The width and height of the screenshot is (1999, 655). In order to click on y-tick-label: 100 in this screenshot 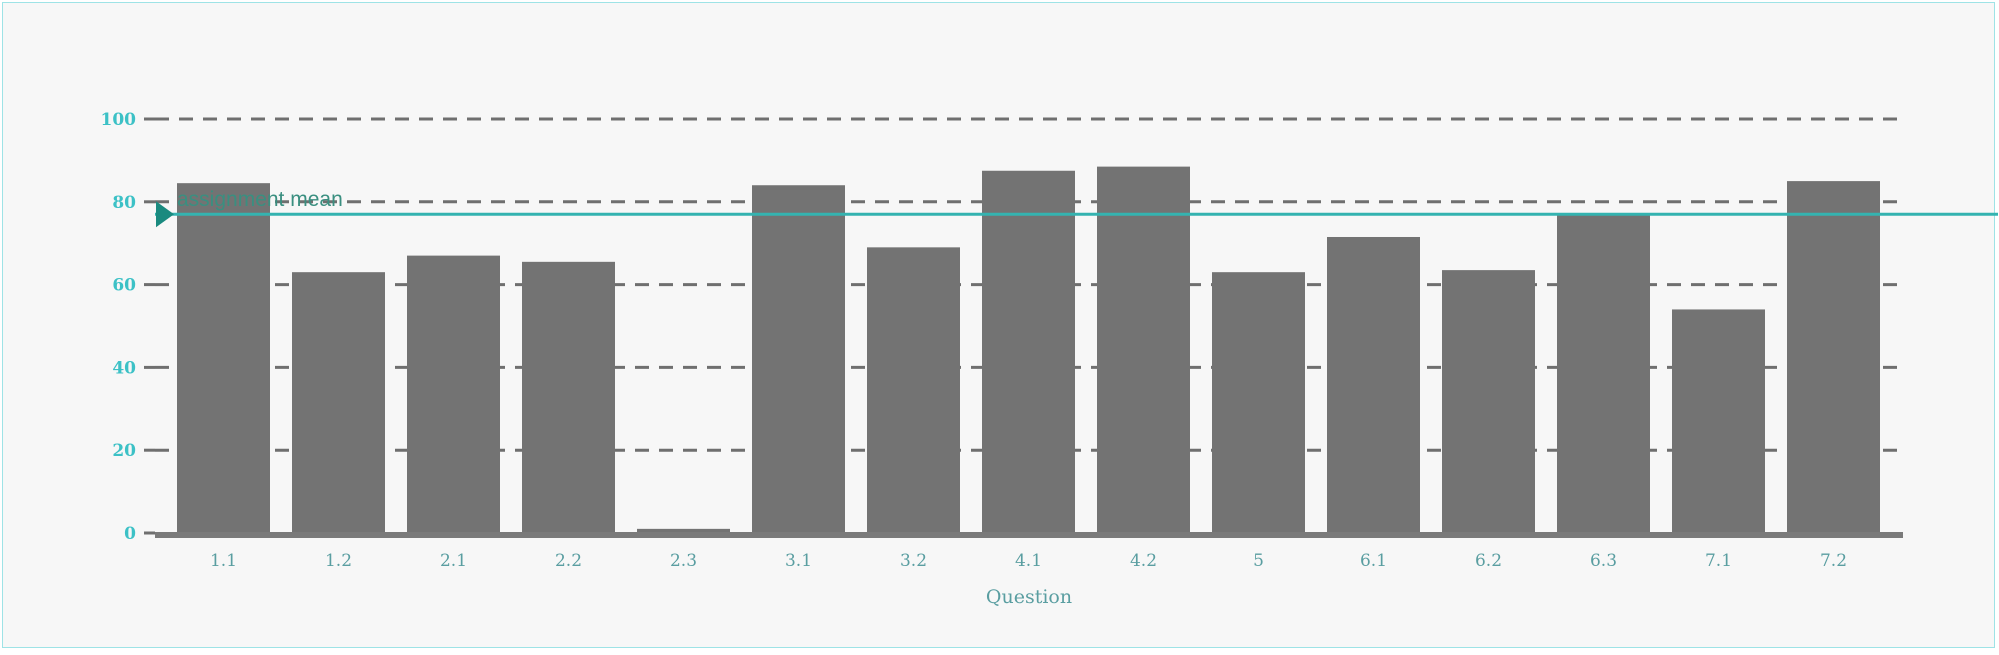, I will do `click(119, 120)`.